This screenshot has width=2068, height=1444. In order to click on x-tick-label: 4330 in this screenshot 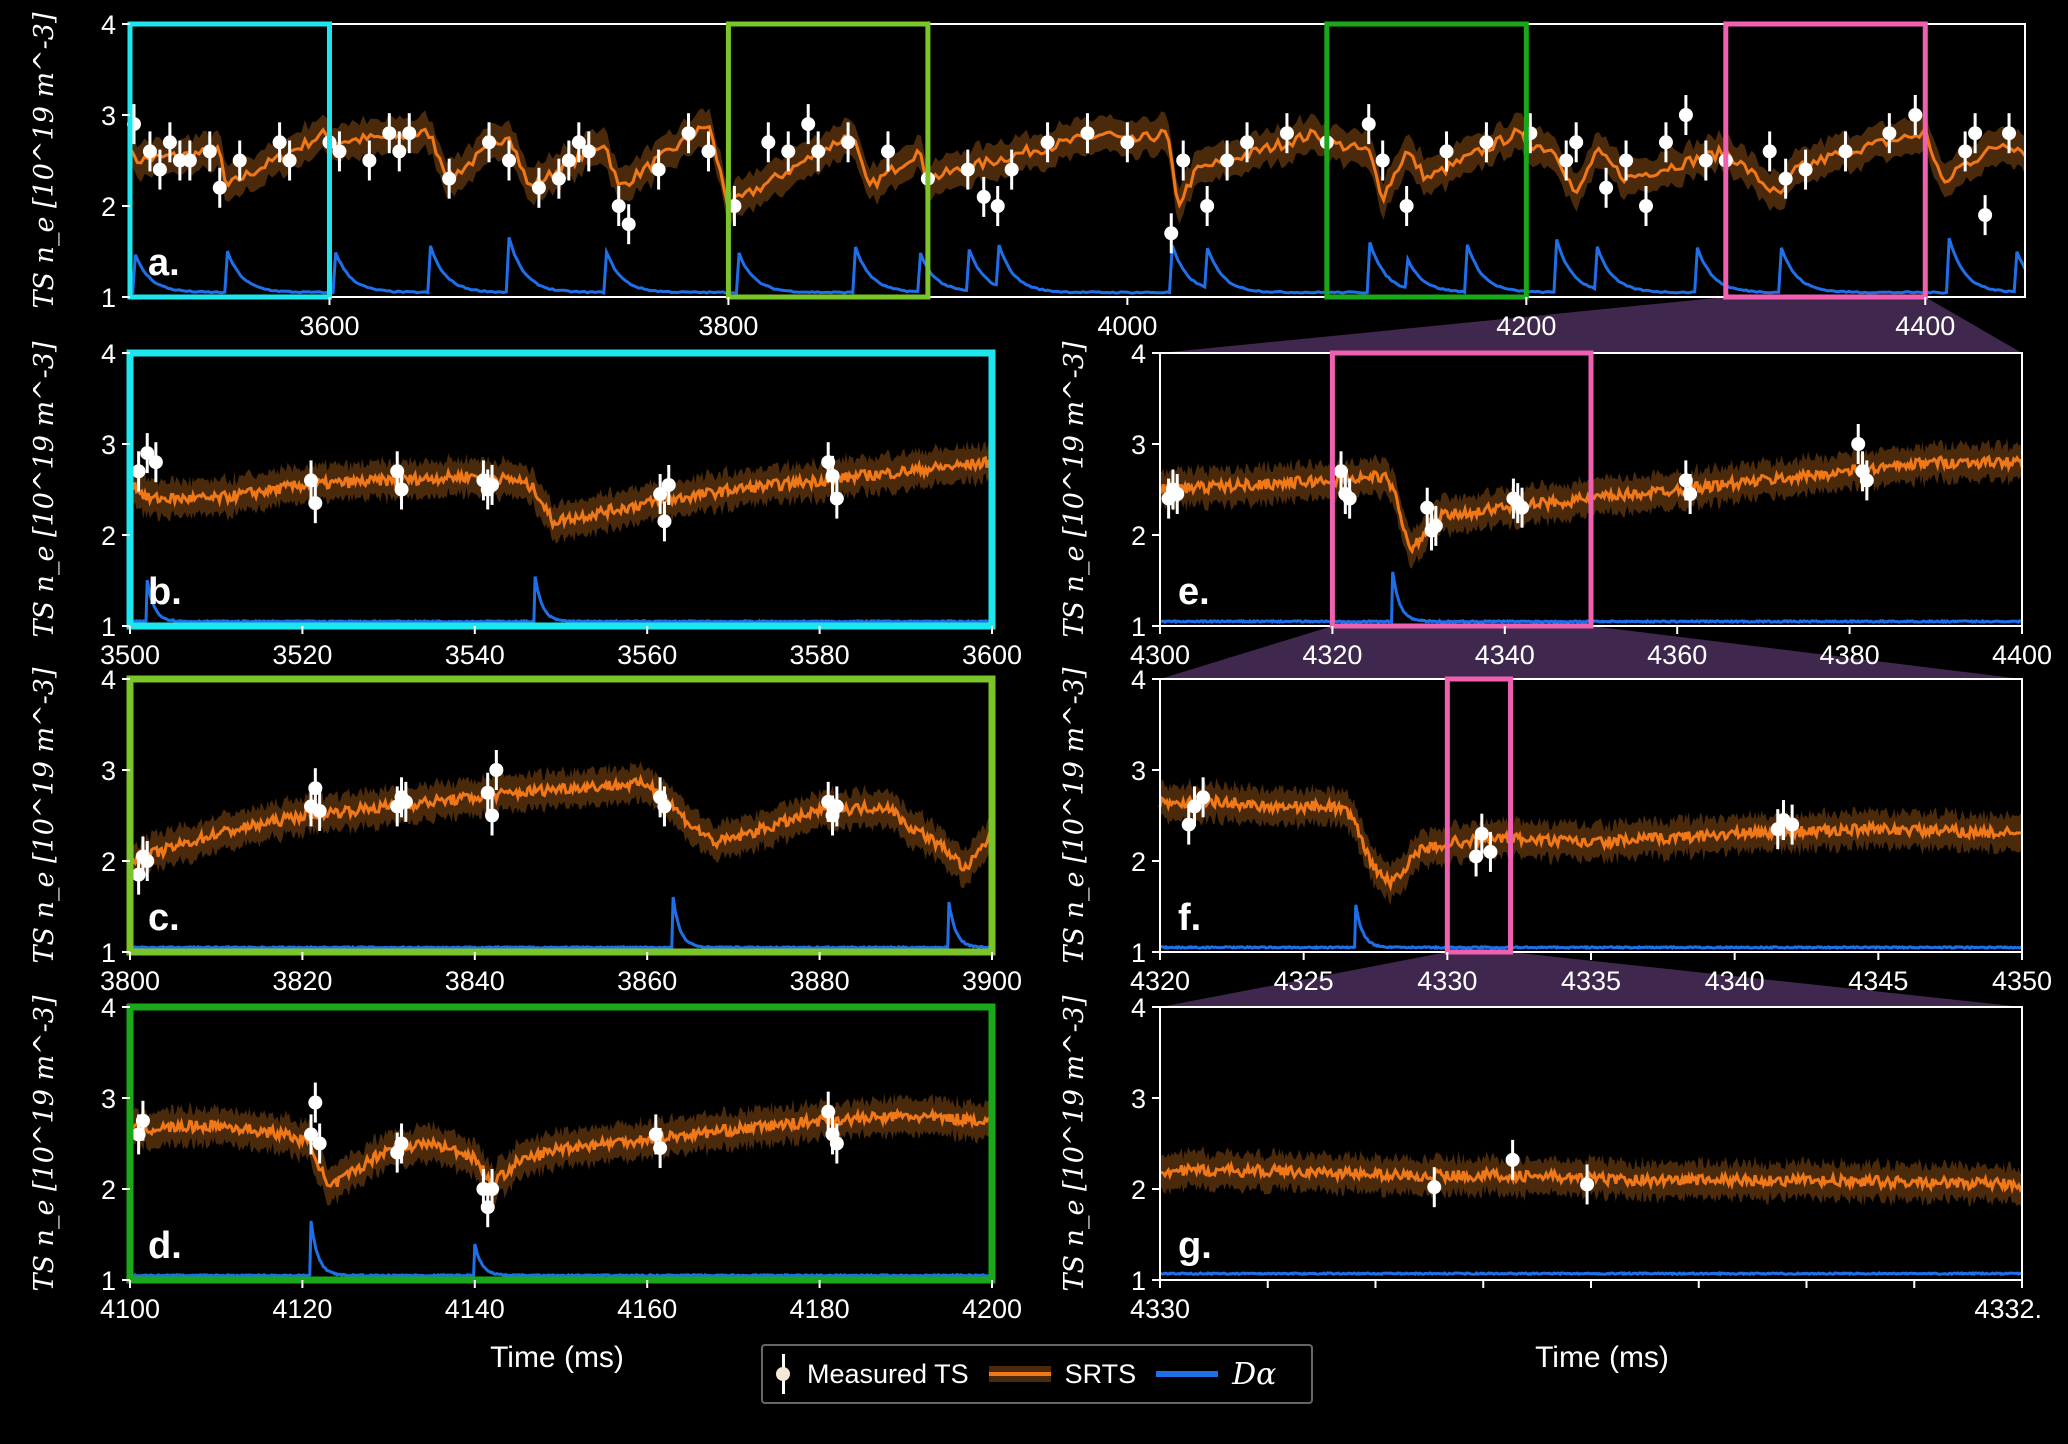, I will do `click(1160, 1309)`.